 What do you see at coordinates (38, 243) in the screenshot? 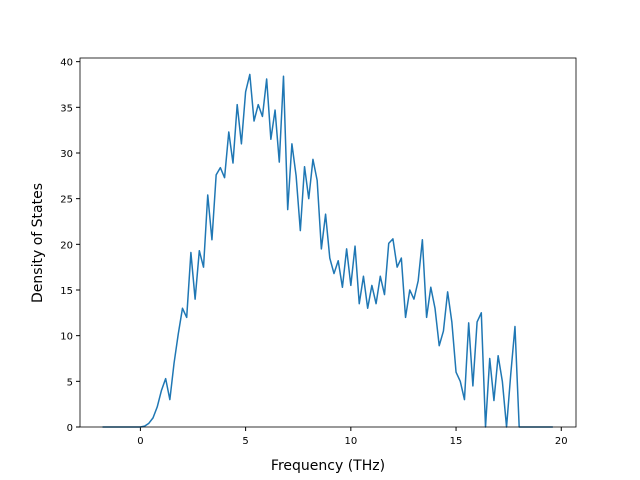
I see `y-axis-label: Density of States` at bounding box center [38, 243].